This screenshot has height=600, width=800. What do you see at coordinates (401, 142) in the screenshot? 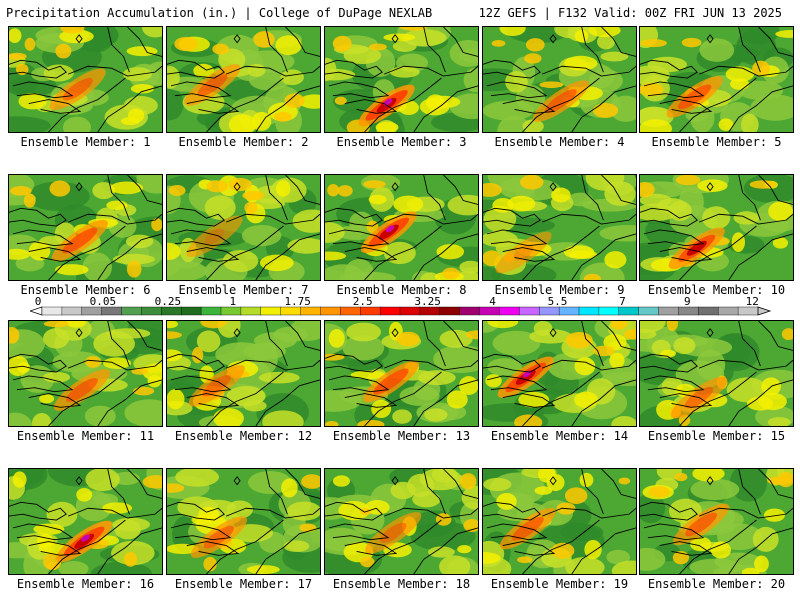
I see `ensemble-member-label: Ensemble Member: 3` at bounding box center [401, 142].